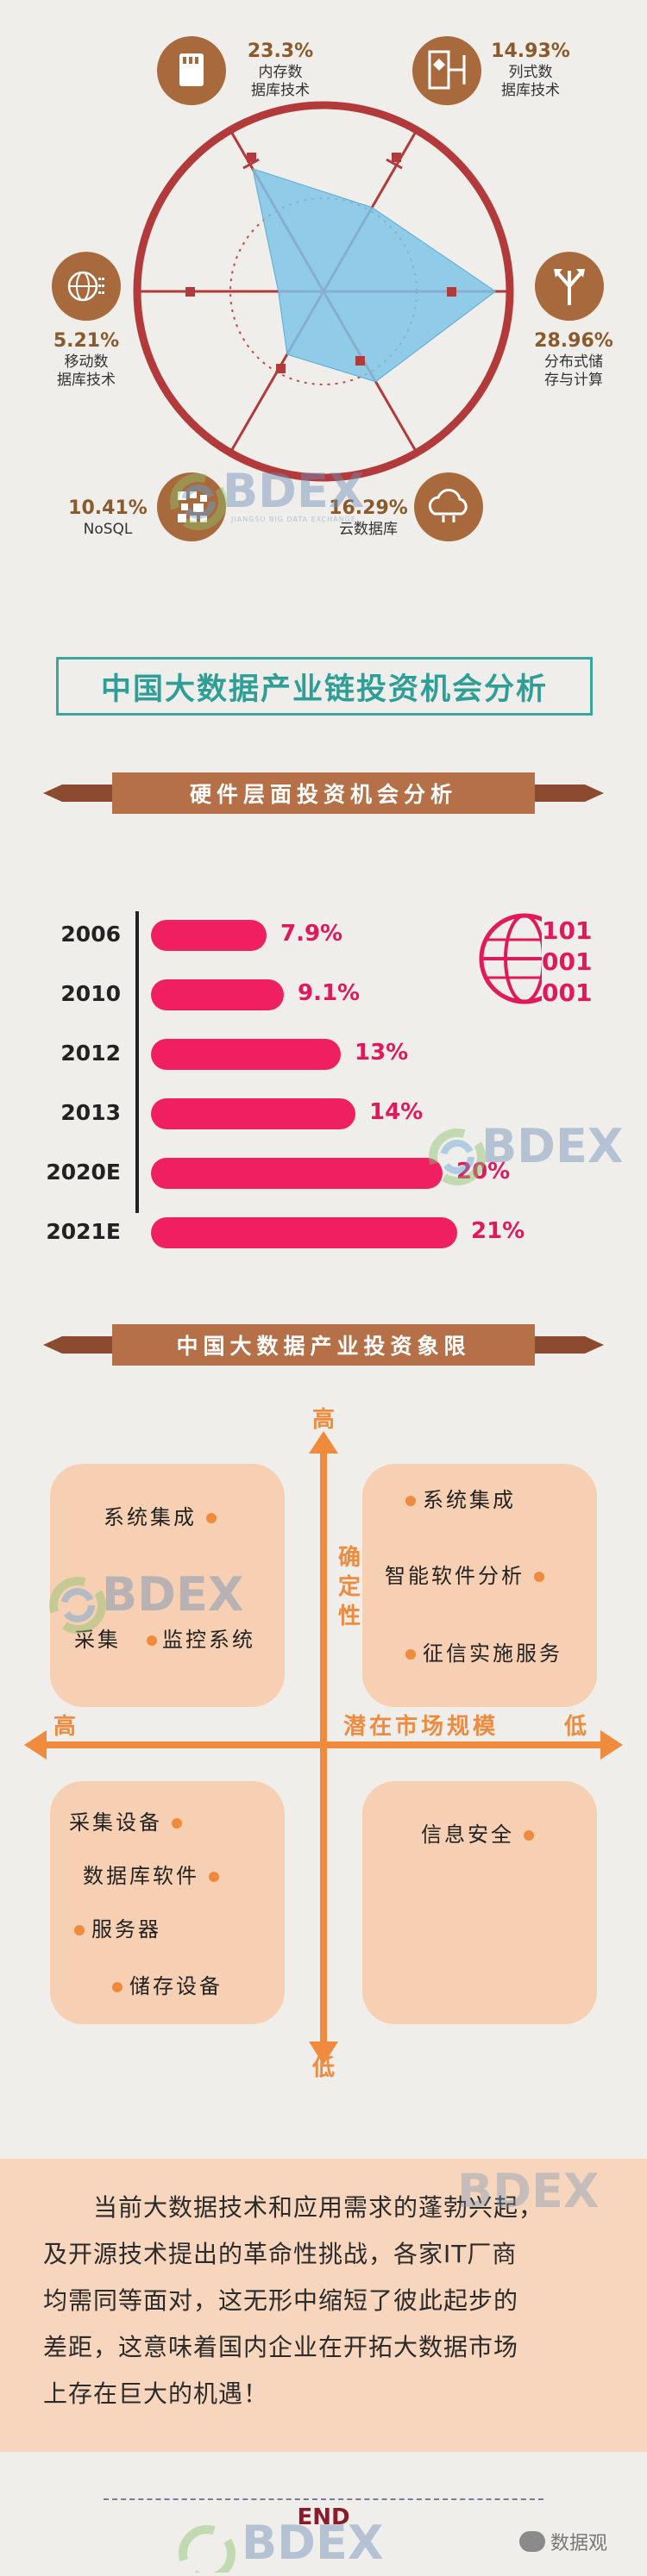  Describe the element at coordinates (173, 1594) in the screenshot. I see `watermark-3-text: BDEX` at that location.